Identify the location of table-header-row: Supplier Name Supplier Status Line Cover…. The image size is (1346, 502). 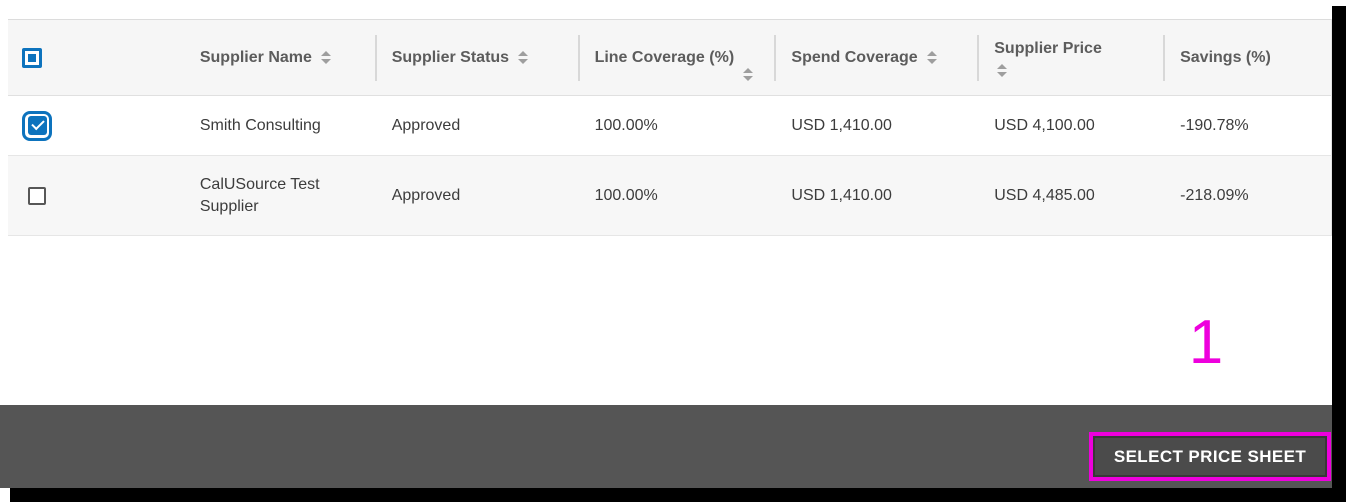
(669, 58).